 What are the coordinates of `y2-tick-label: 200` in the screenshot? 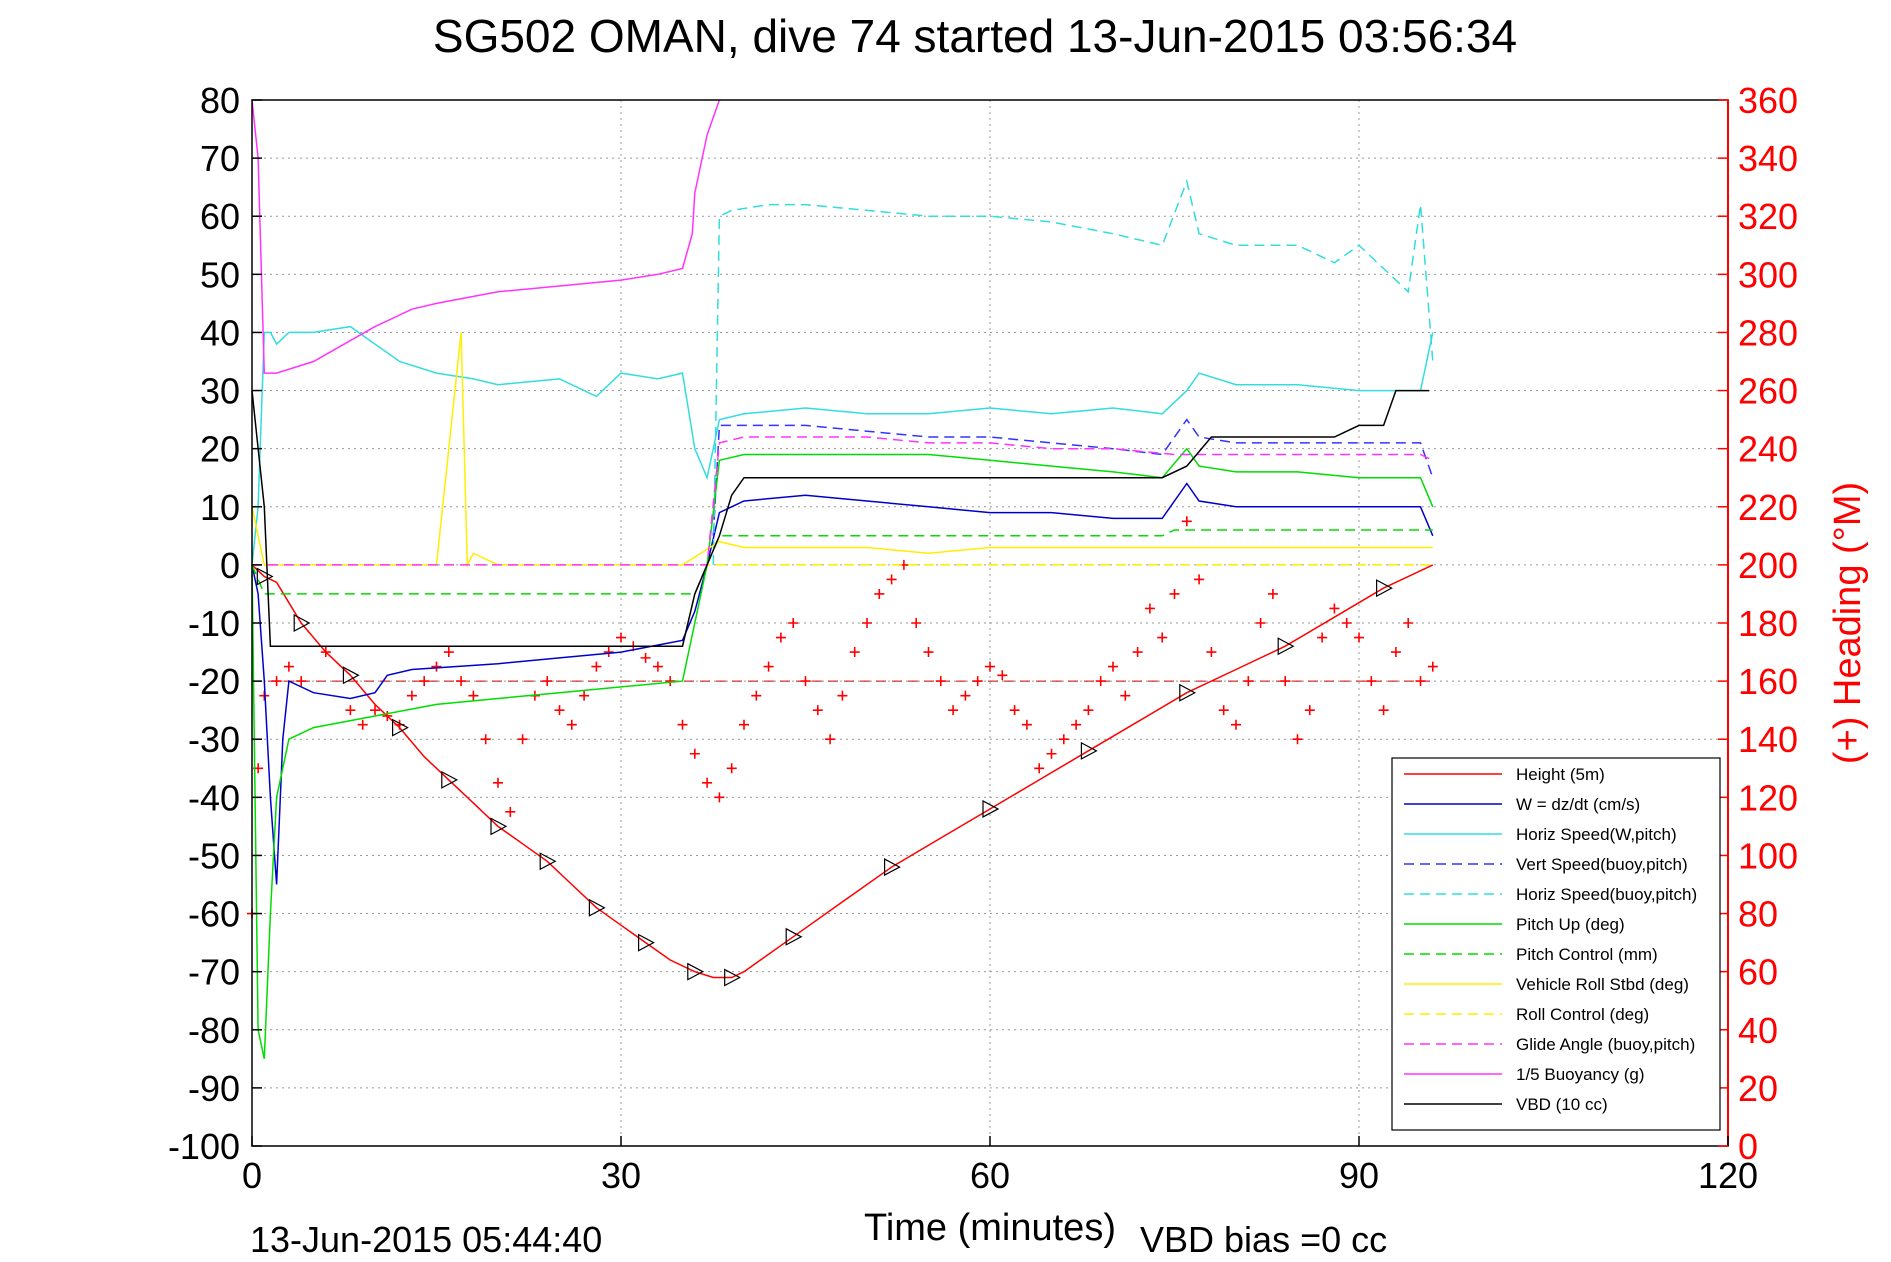 It's located at (1768, 565).